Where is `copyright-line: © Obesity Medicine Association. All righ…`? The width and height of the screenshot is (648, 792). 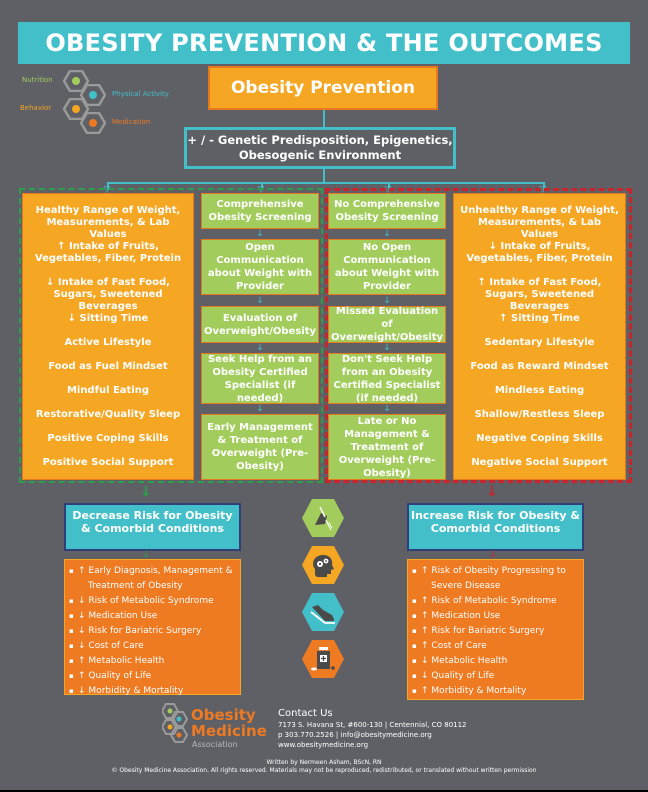 copyright-line: © Obesity Medicine Association. All righ… is located at coordinates (324, 770).